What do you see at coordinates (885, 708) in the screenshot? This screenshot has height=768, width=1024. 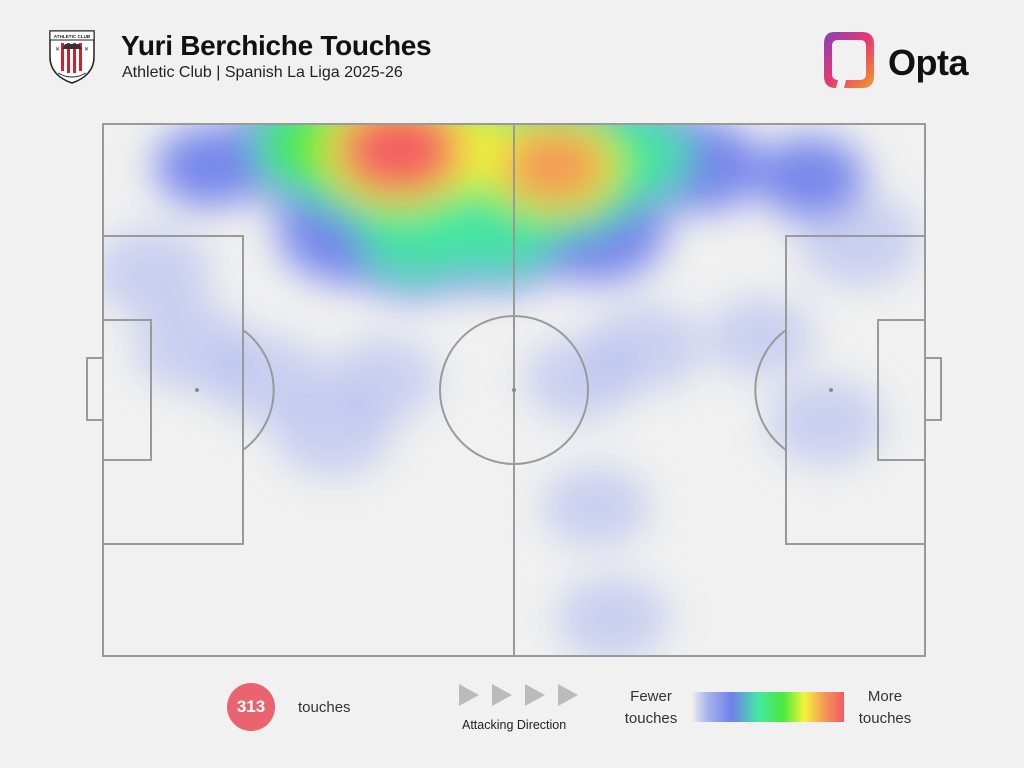 I see `legend-more-label: More touches` at bounding box center [885, 708].